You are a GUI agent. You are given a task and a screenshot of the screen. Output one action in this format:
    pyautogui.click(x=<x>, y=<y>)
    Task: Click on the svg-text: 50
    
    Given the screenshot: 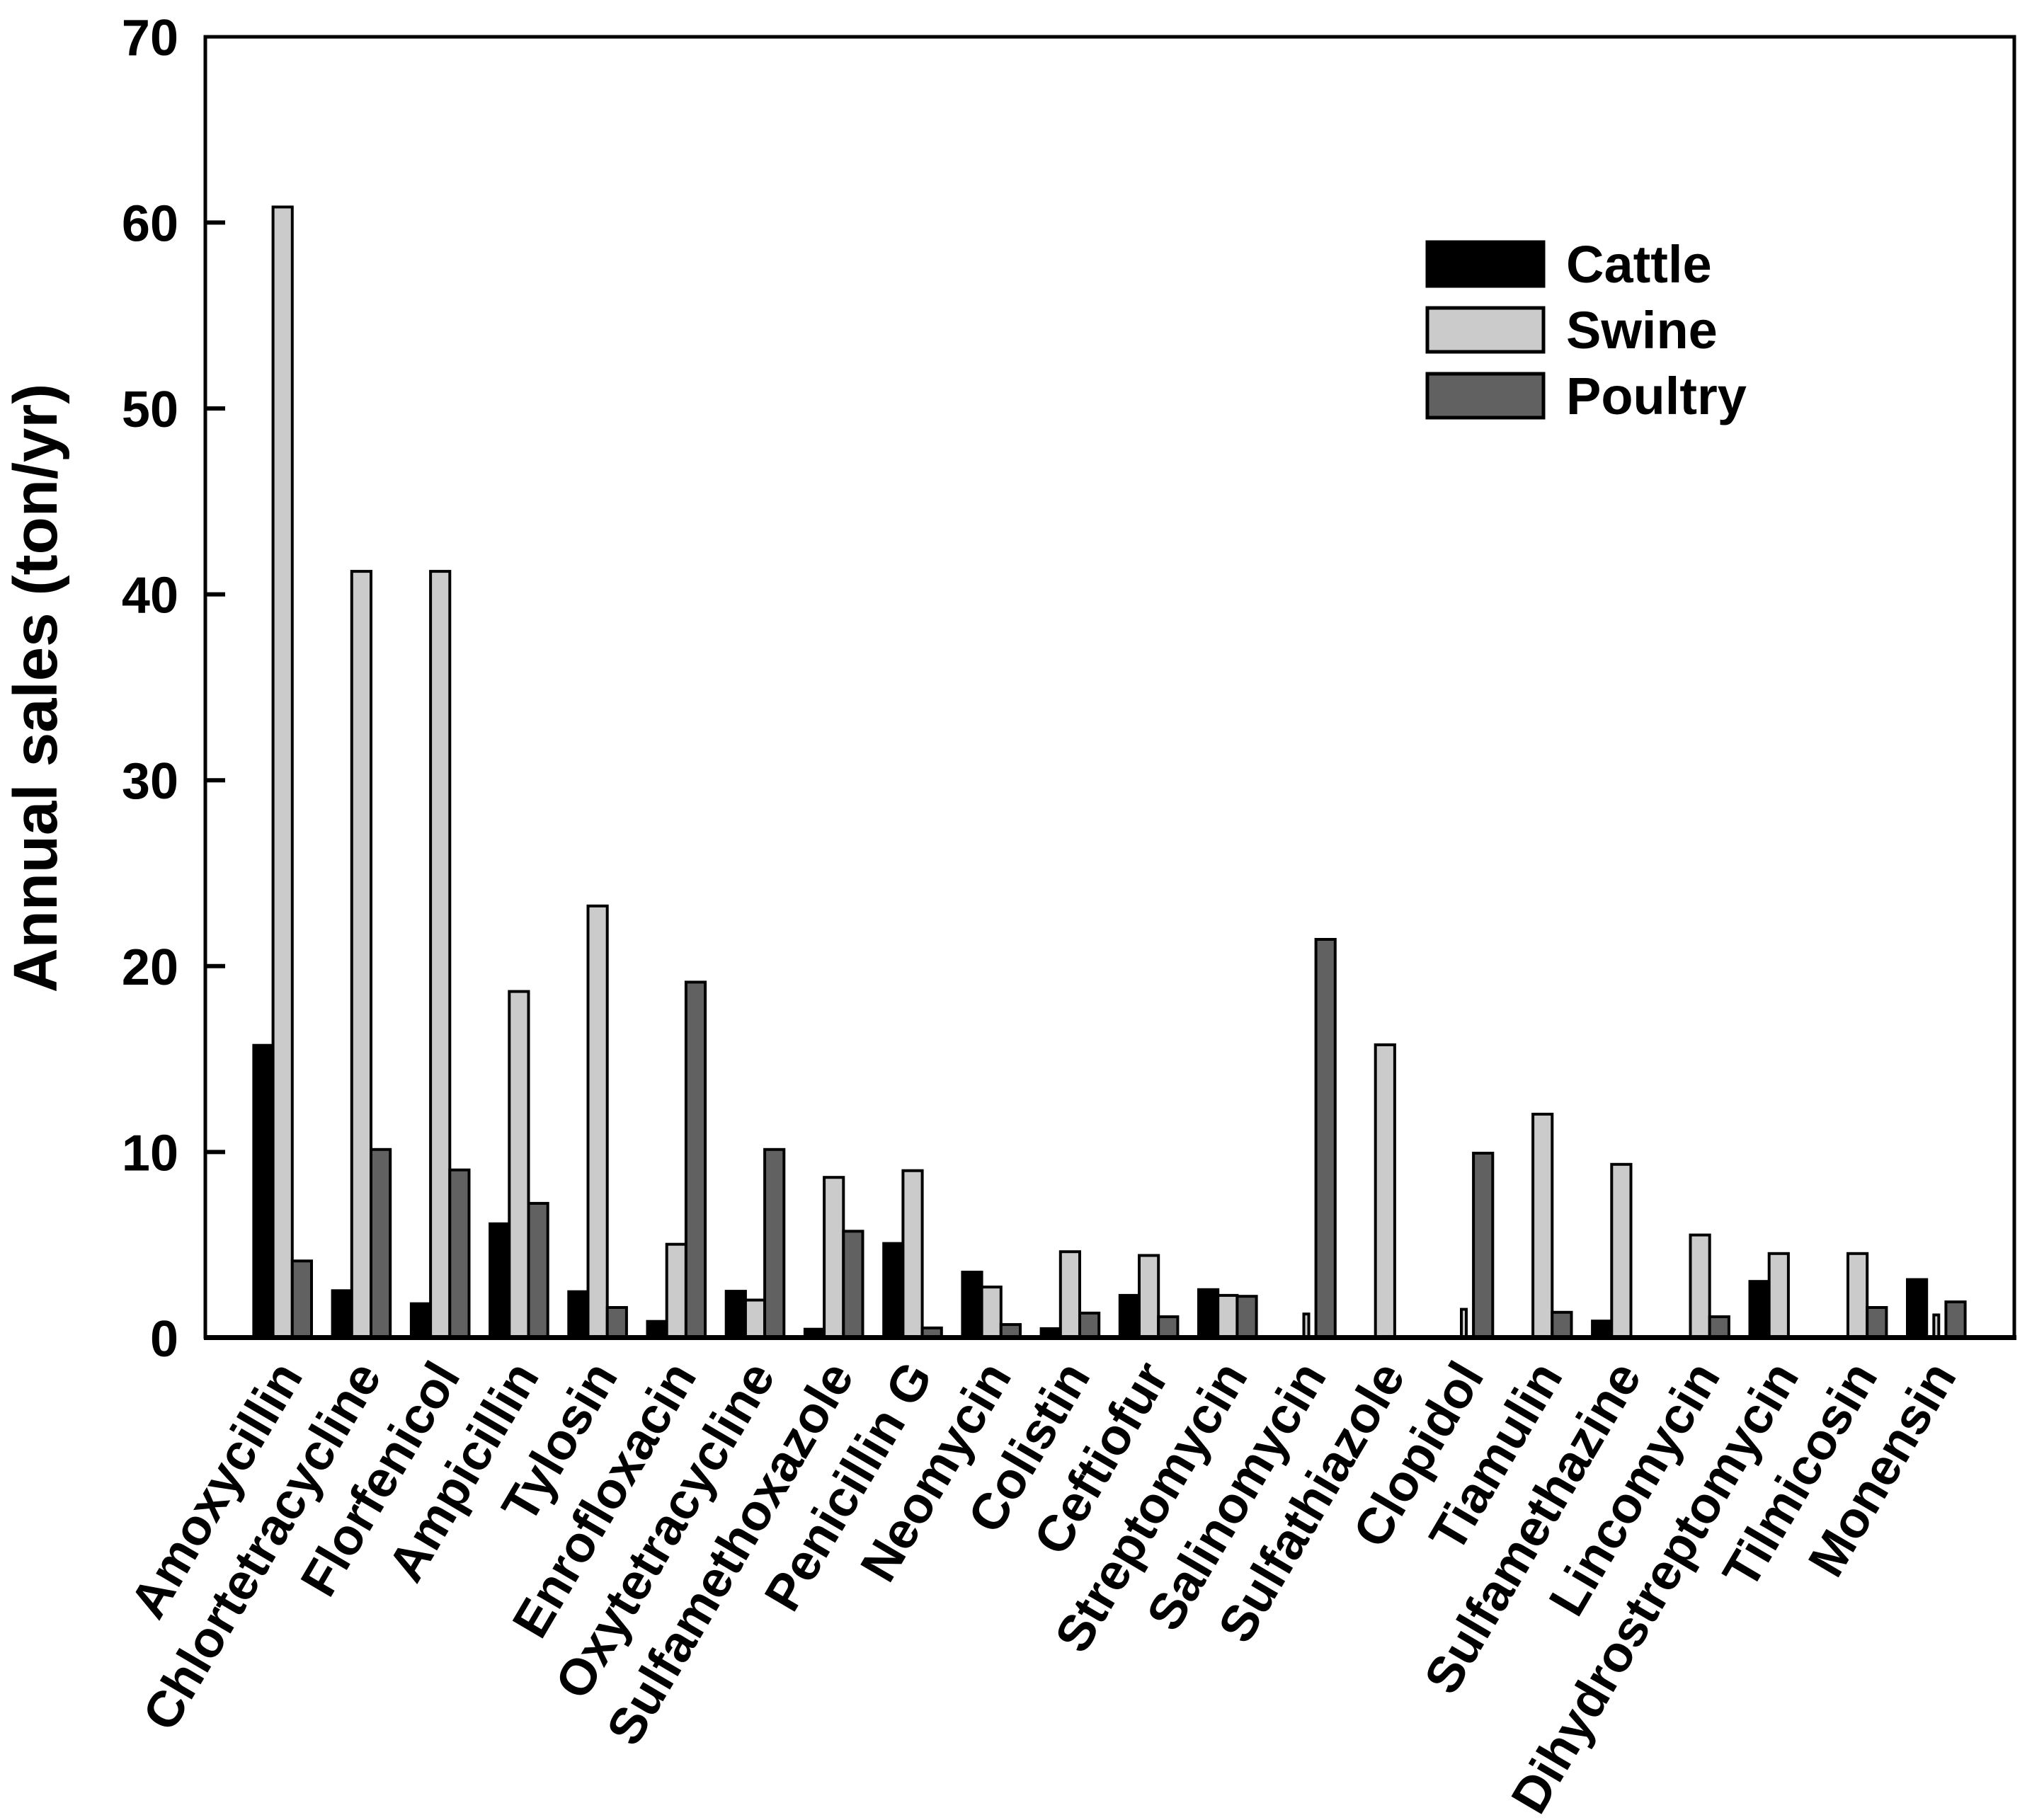 What is the action you would take?
    pyautogui.click(x=150, y=410)
    